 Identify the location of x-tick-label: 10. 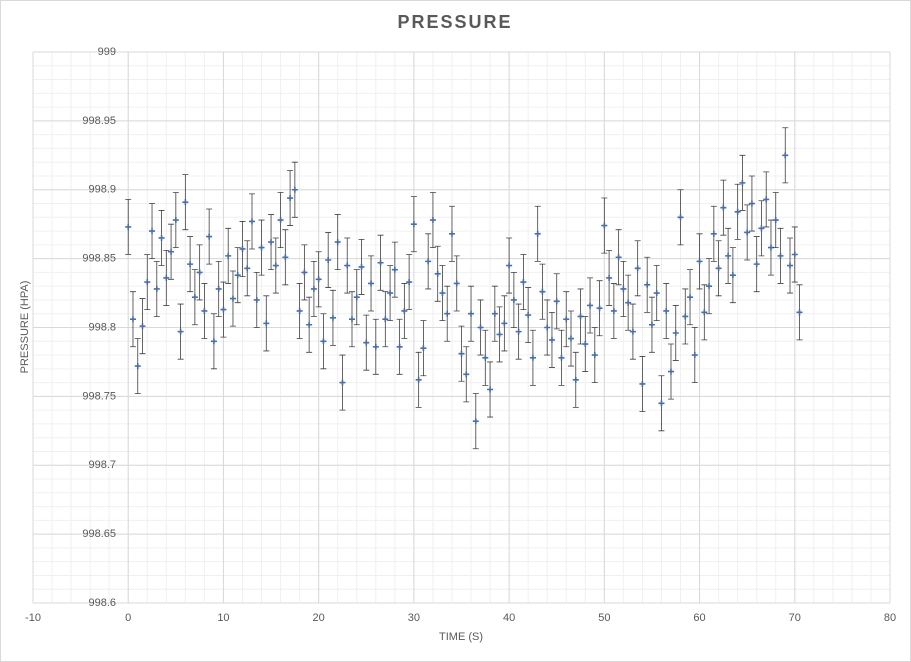
(223, 618).